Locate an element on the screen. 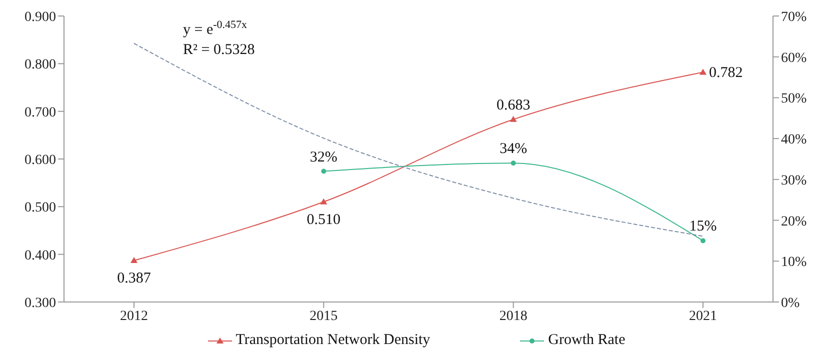 The height and width of the screenshot is (361, 837). y2-tick-label: 20% is located at coordinates (794, 222).